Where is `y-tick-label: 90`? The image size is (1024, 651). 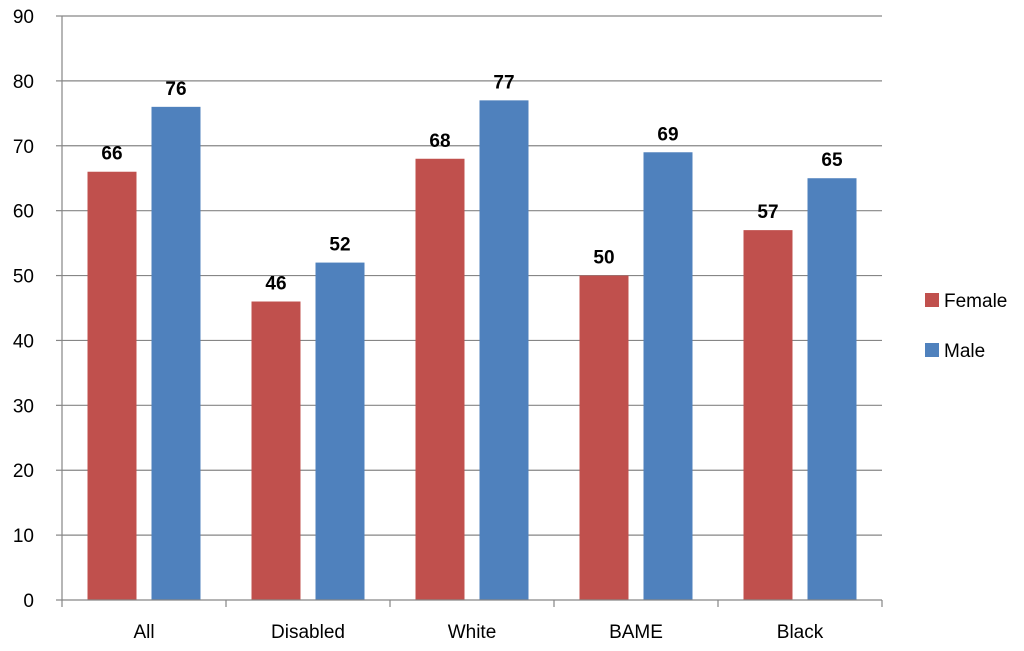 y-tick-label: 90 is located at coordinates (23, 17).